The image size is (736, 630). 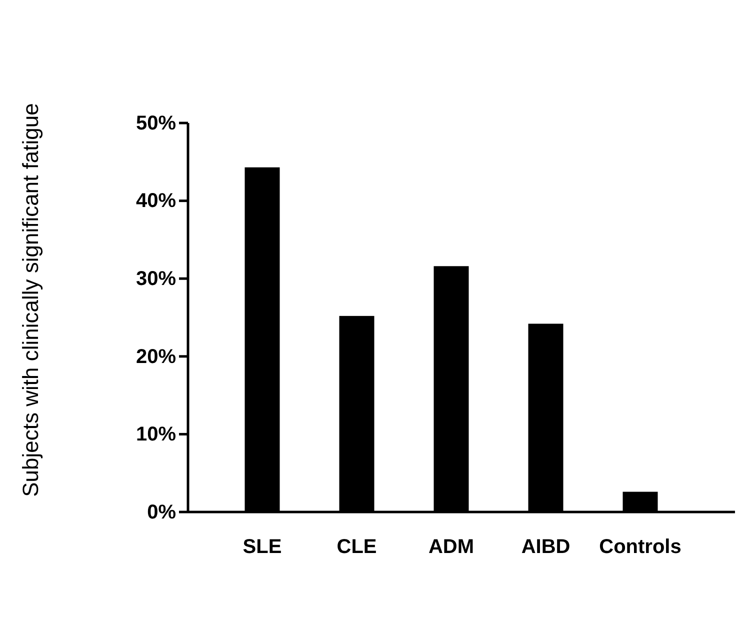 I want to click on y-axis-title: Subjects with clinically significant fatigue, so click(x=30, y=300).